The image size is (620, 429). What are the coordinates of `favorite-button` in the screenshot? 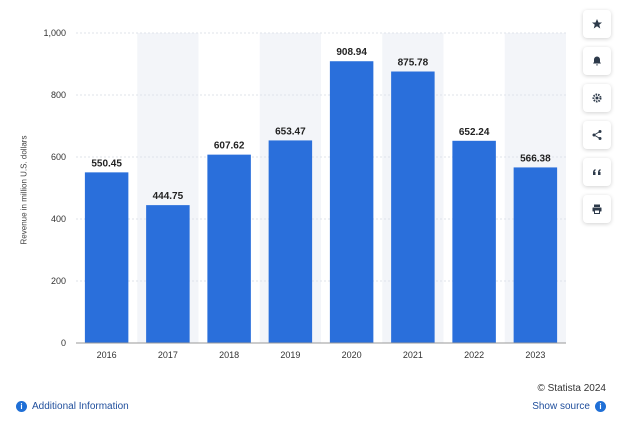 It's located at (597, 24).